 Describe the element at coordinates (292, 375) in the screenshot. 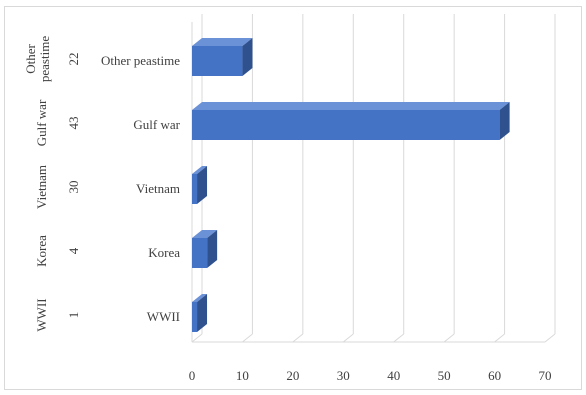

I see `x-tick-label: 20` at that location.